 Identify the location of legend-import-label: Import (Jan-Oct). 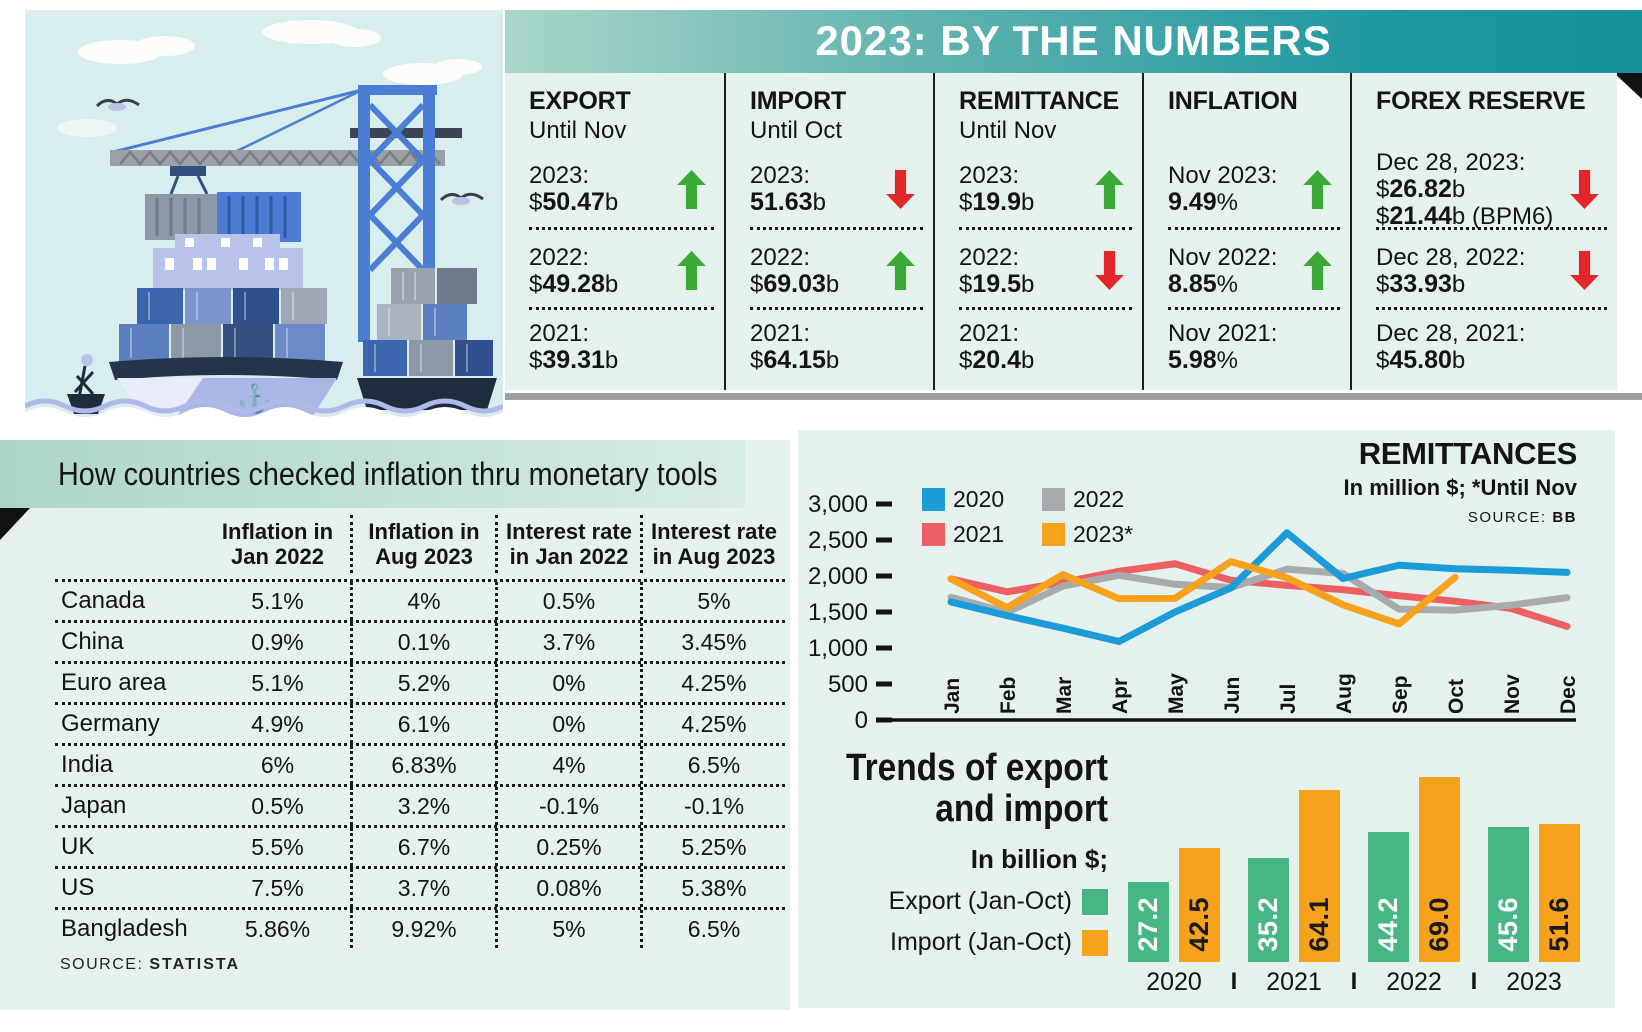
(981, 942).